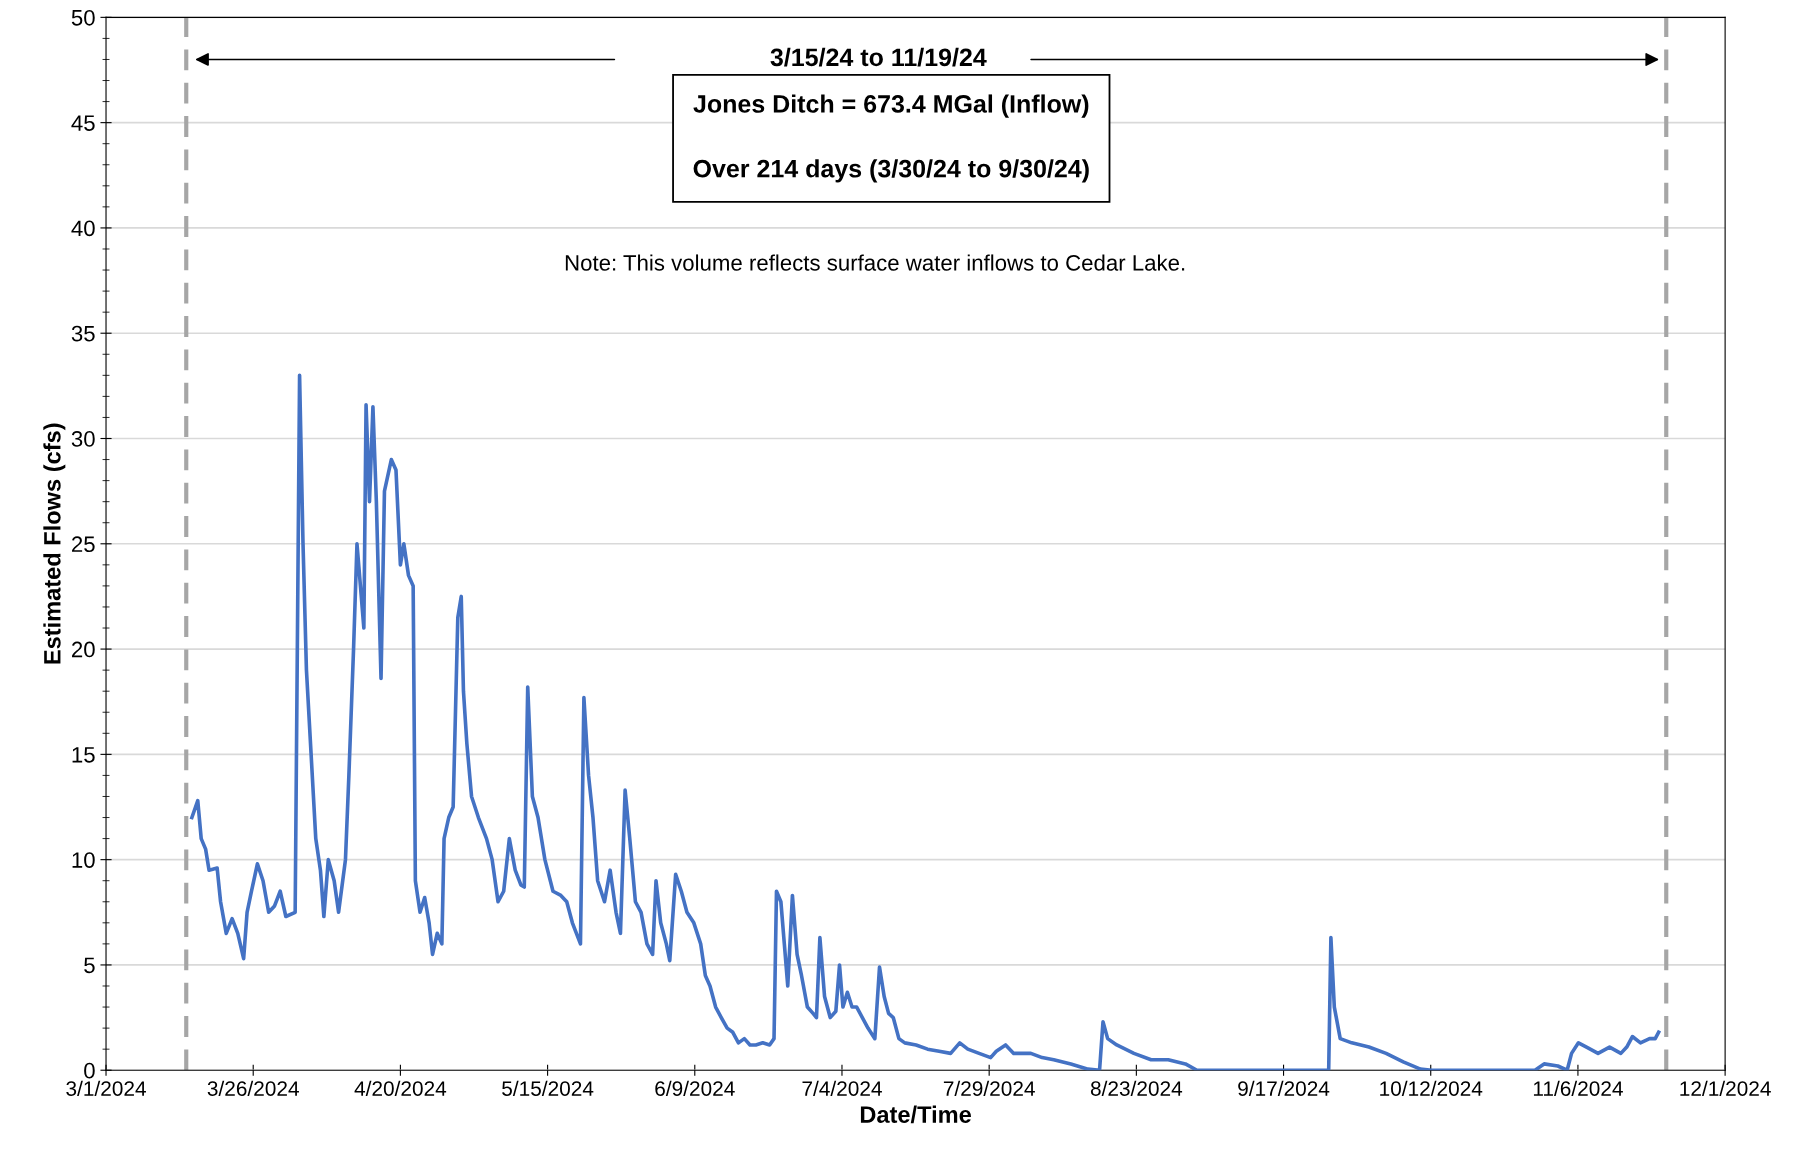 This screenshot has height=1157, width=1797. Describe the element at coordinates (89, 1070) in the screenshot. I see `y-tick-label: 0` at that location.